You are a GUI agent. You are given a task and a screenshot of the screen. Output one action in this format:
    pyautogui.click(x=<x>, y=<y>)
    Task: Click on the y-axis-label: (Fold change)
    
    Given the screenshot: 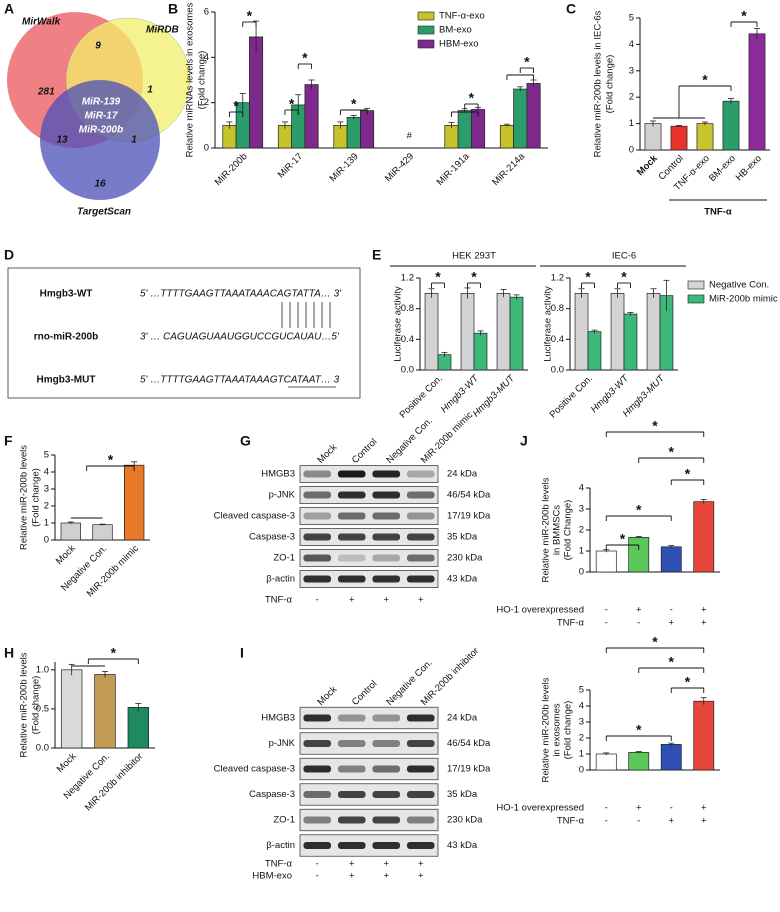 What is the action you would take?
    pyautogui.click(x=36, y=497)
    